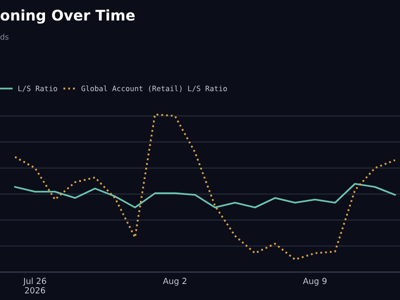  What do you see at coordinates (34, 286) in the screenshot?
I see `x-tick-label: Jul 26 2026` at bounding box center [34, 286].